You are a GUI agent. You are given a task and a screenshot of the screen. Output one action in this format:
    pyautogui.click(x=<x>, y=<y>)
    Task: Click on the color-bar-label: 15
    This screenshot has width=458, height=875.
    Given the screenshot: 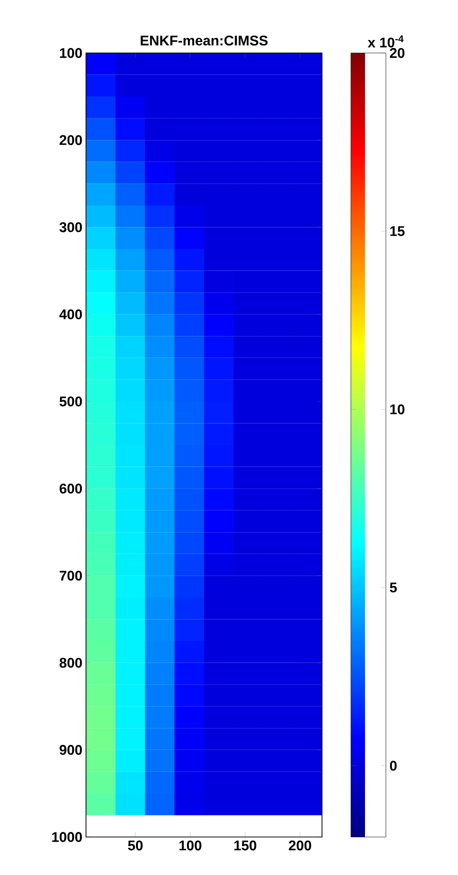 What is the action you would take?
    pyautogui.click(x=397, y=231)
    